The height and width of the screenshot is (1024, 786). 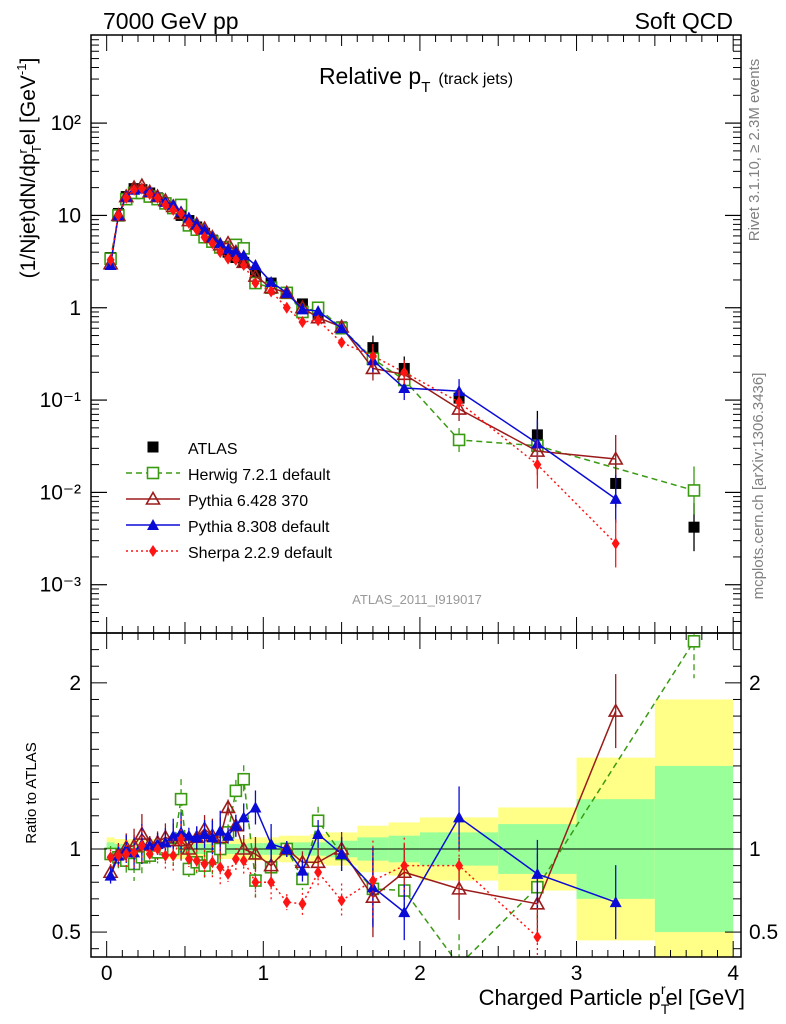 What do you see at coordinates (171, 21) in the screenshot?
I see `header-left: 7000 GeV pp` at bounding box center [171, 21].